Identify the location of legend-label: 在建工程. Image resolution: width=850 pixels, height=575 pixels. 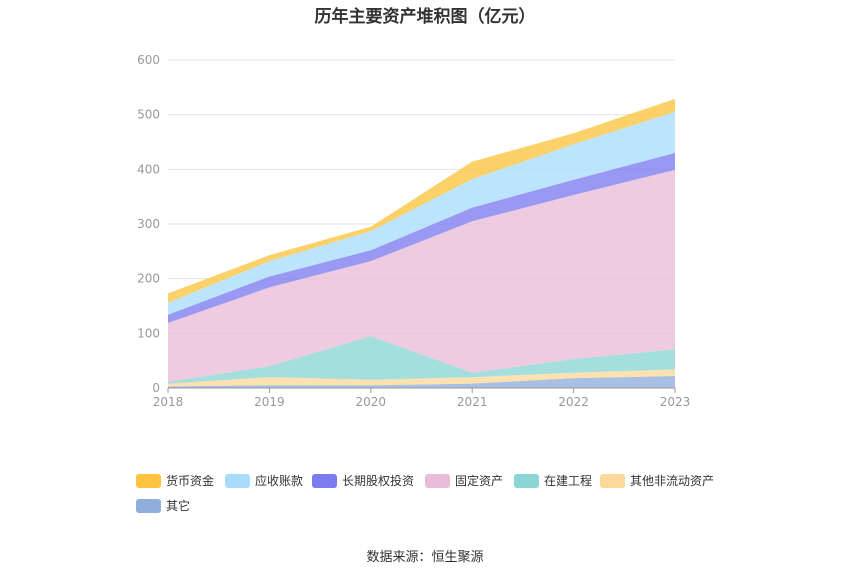
(568, 481).